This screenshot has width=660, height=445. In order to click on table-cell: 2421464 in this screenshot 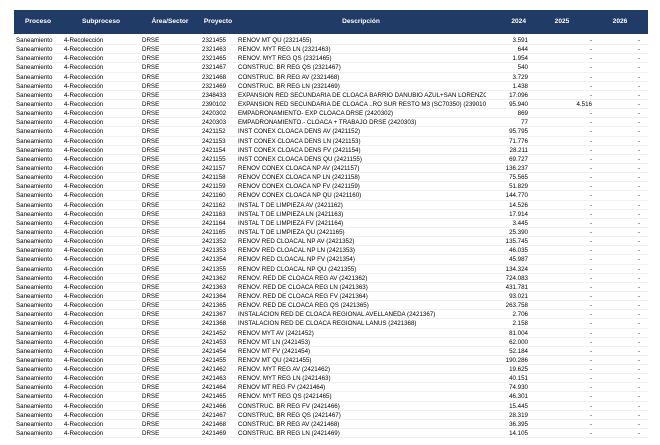, I will do `click(214, 388)`.